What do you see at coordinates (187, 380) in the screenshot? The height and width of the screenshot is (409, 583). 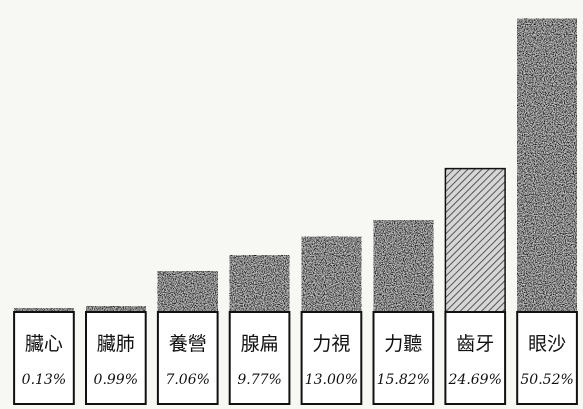 I see `value-label-3: 7.06%` at bounding box center [187, 380].